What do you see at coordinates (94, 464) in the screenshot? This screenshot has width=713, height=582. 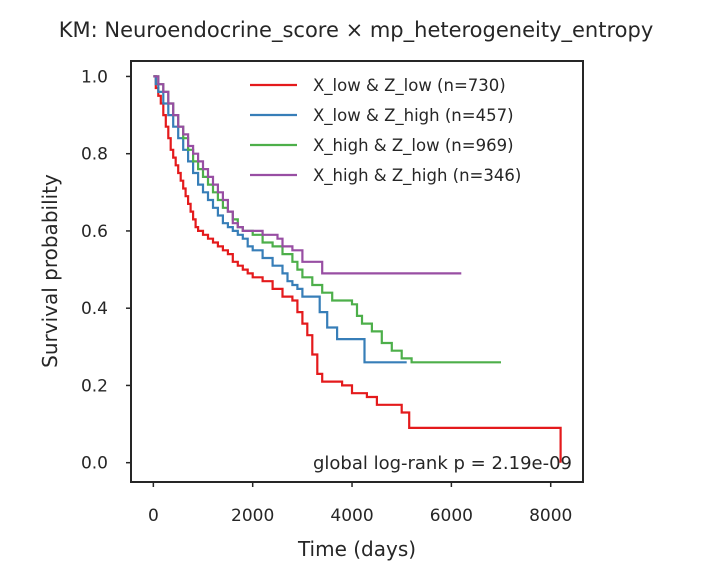 I see `y-tick-label: 0.0` at bounding box center [94, 464].